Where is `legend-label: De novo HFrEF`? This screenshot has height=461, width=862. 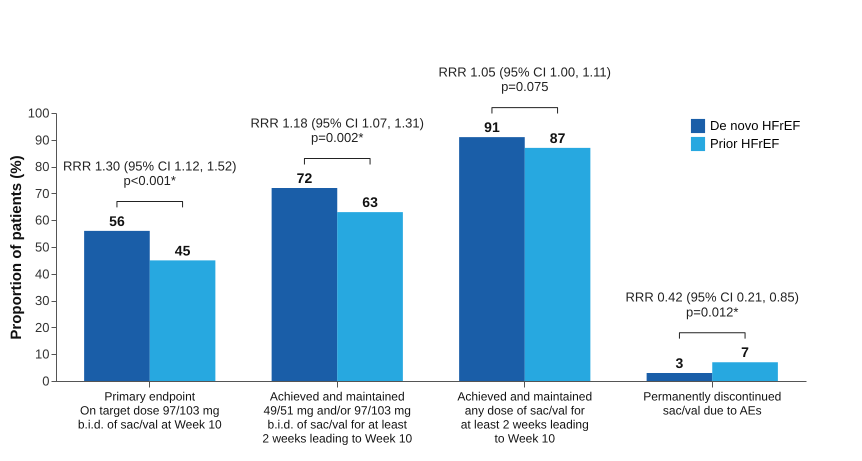
legend-label: De novo HFrEF is located at coordinates (755, 125).